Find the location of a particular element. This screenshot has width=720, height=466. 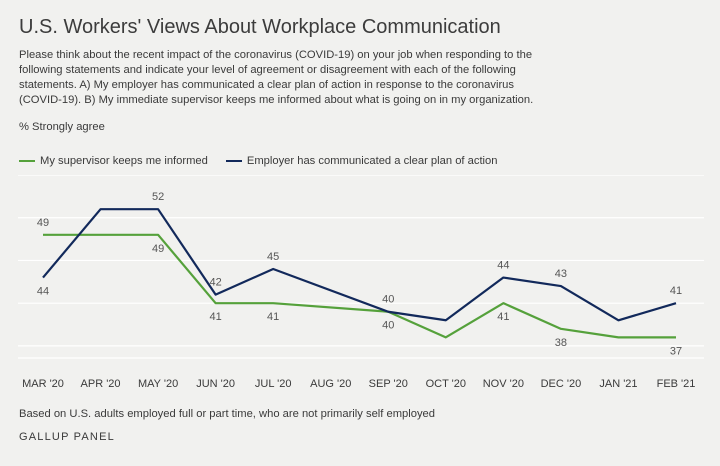

x-tick-label: JUN '20 is located at coordinates (215, 384).